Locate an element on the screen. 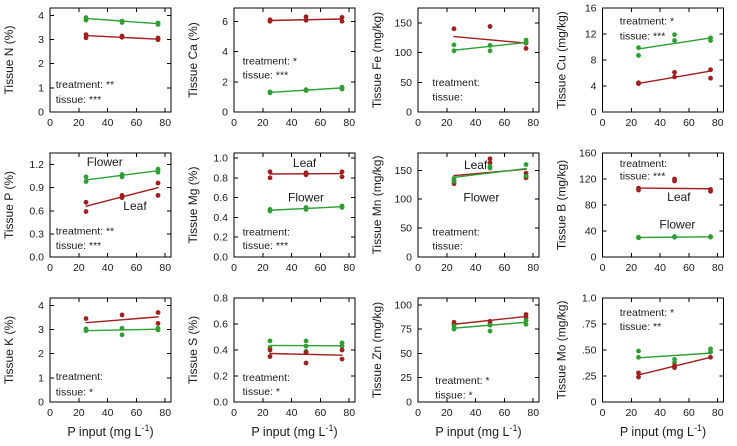 The height and width of the screenshot is (446, 737). trend-line-leaf is located at coordinates (122, 320).